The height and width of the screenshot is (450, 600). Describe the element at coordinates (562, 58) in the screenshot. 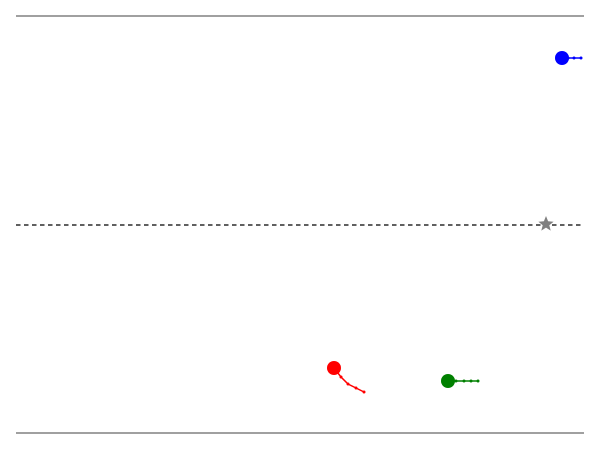

I see `blue-agent-body` at that location.